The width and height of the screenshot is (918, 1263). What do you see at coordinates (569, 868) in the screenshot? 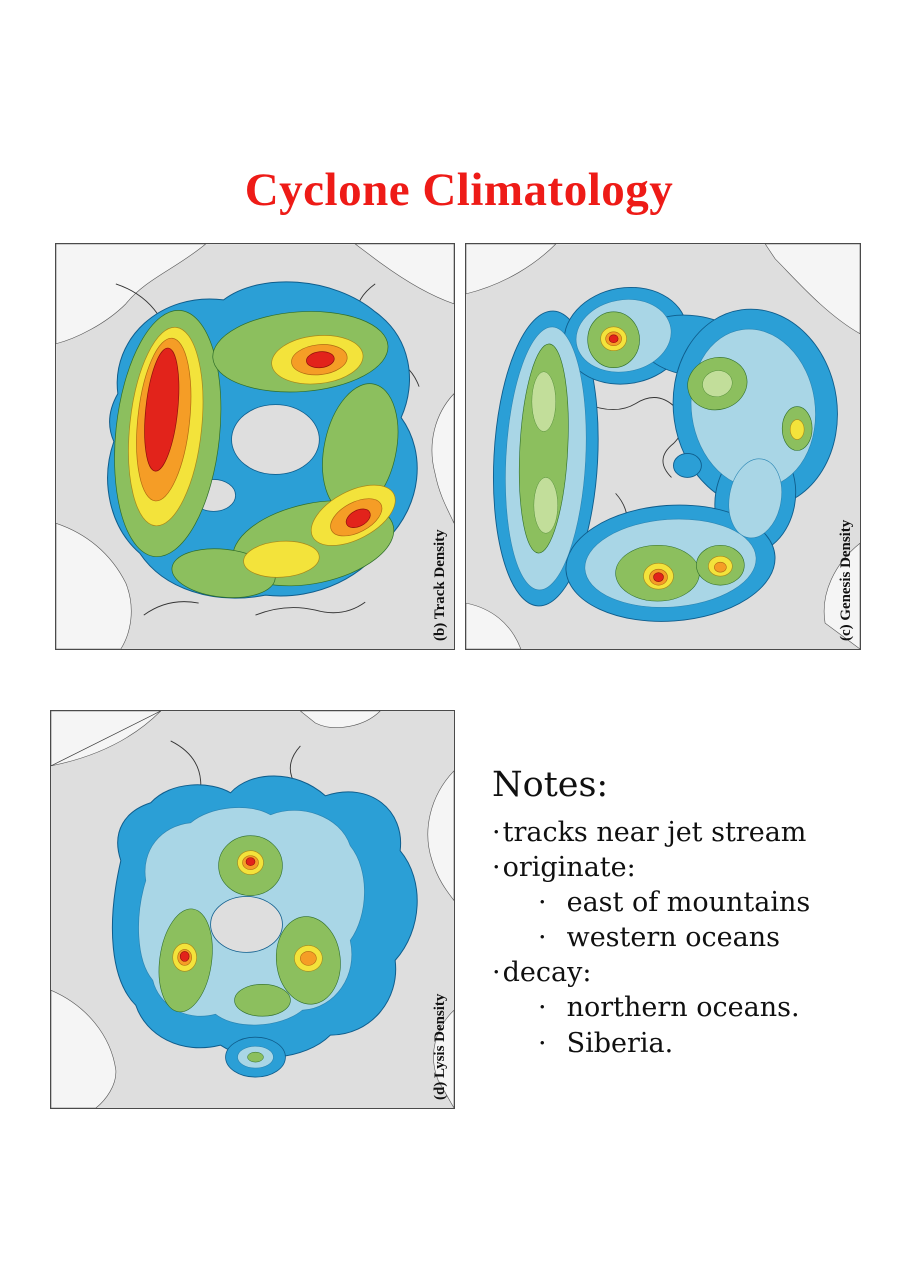
I see `note-text: originate:` at bounding box center [569, 868].